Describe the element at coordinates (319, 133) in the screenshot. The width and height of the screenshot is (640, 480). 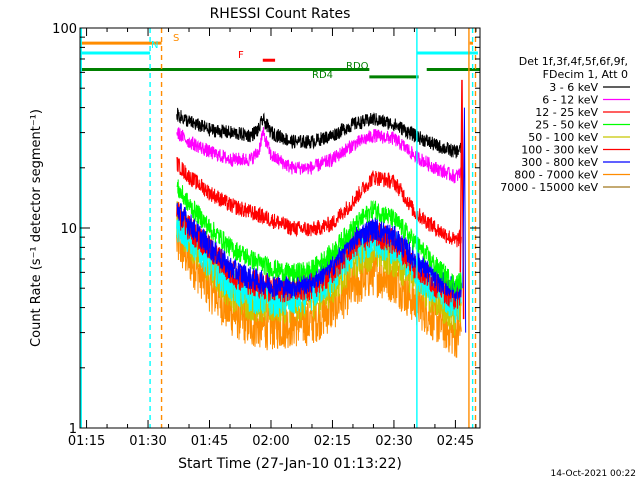
I see `series-3-6-kev` at that location.